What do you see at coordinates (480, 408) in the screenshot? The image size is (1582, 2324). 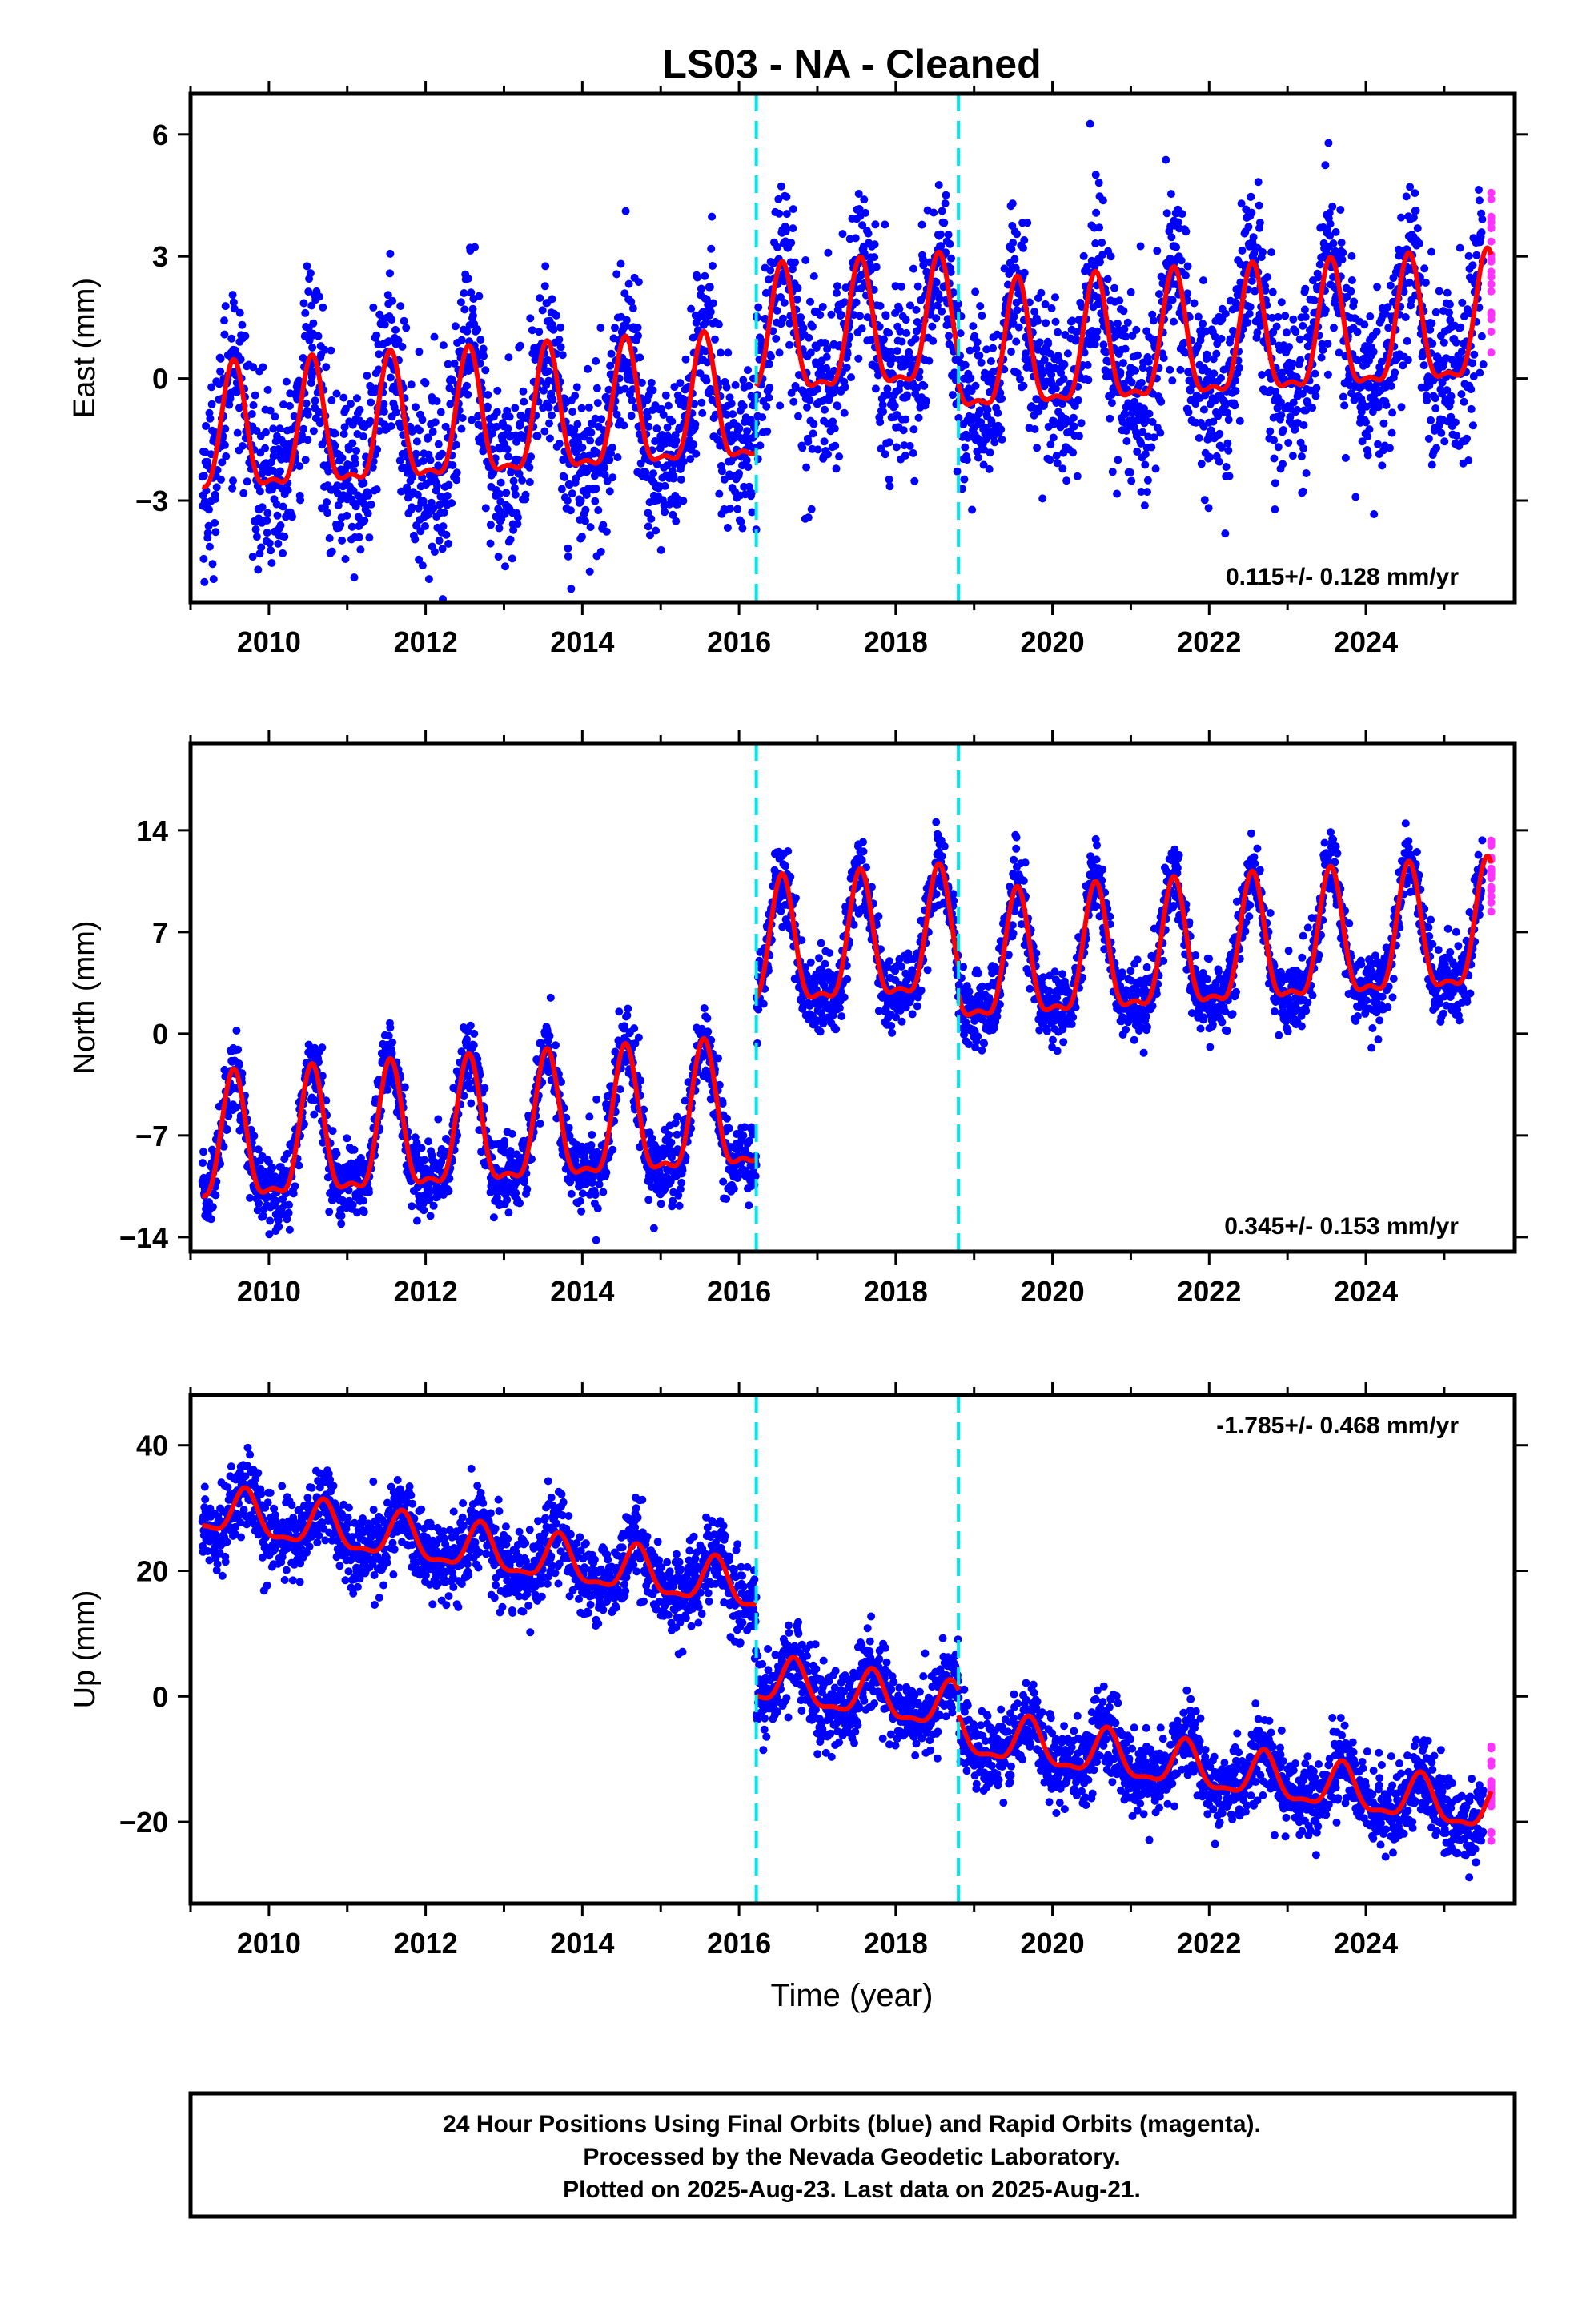 I see `east-model-curve` at bounding box center [480, 408].